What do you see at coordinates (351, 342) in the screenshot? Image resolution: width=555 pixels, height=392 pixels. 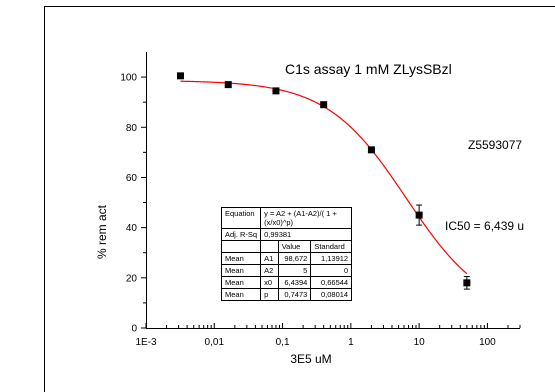 I see `x-tick-label: 1` at bounding box center [351, 342].